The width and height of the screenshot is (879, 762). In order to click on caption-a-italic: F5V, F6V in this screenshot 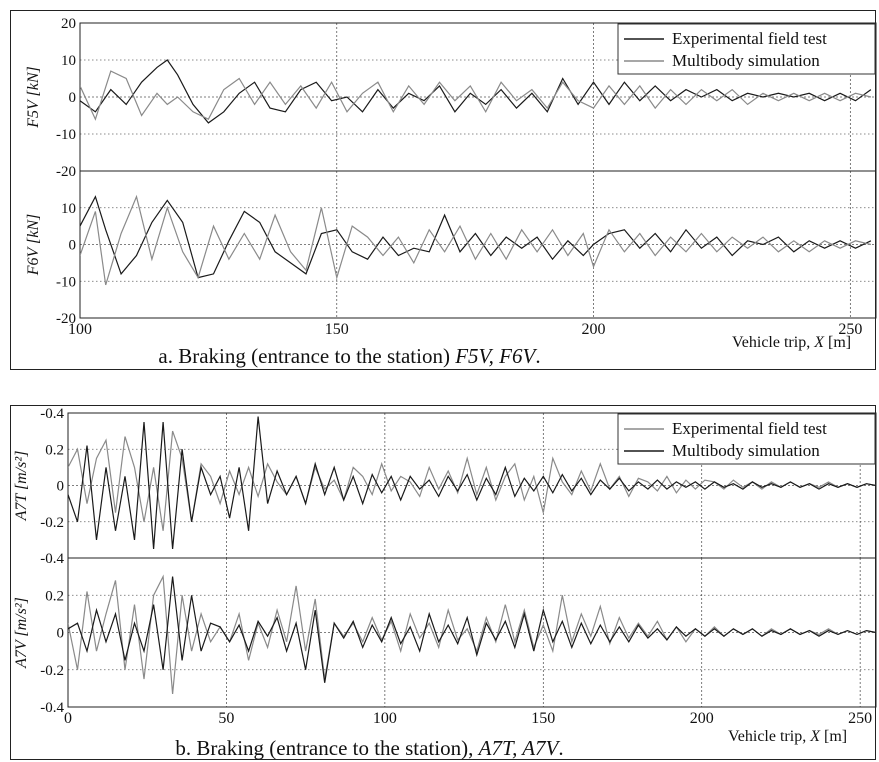, I will do `click(495, 356)`.